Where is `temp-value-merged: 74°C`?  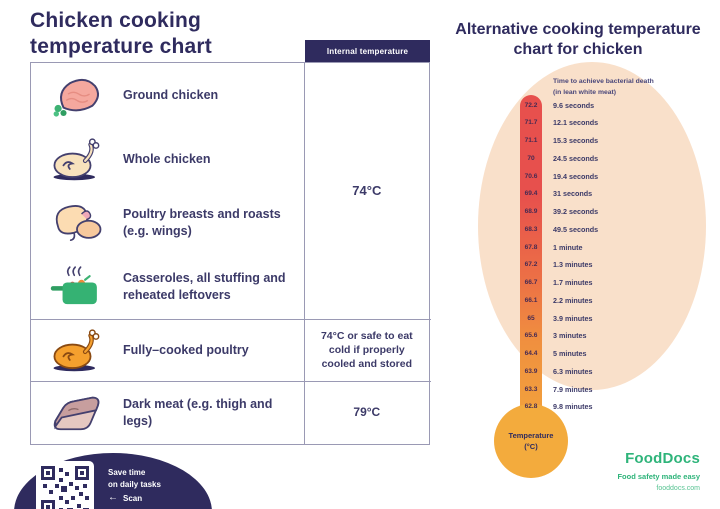 temp-value-merged: 74°C is located at coordinates (367, 191).